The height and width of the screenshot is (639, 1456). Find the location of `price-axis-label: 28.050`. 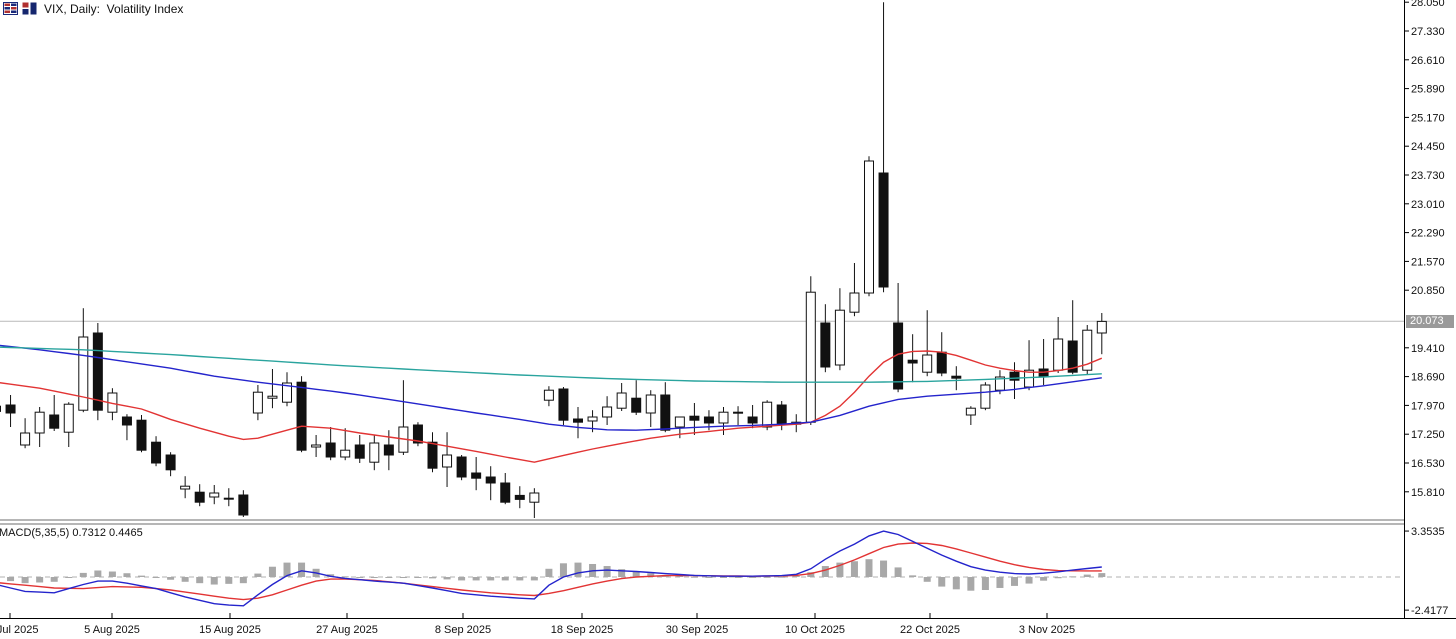

price-axis-label: 28.050 is located at coordinates (1428, 4).